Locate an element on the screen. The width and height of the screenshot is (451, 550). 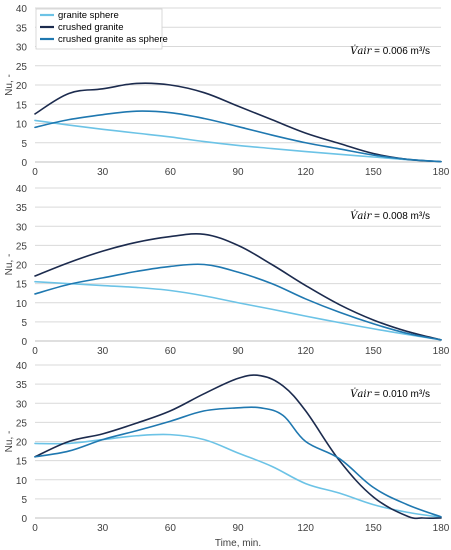
airflow-value: = 0.006 m³/s is located at coordinates (400, 51).